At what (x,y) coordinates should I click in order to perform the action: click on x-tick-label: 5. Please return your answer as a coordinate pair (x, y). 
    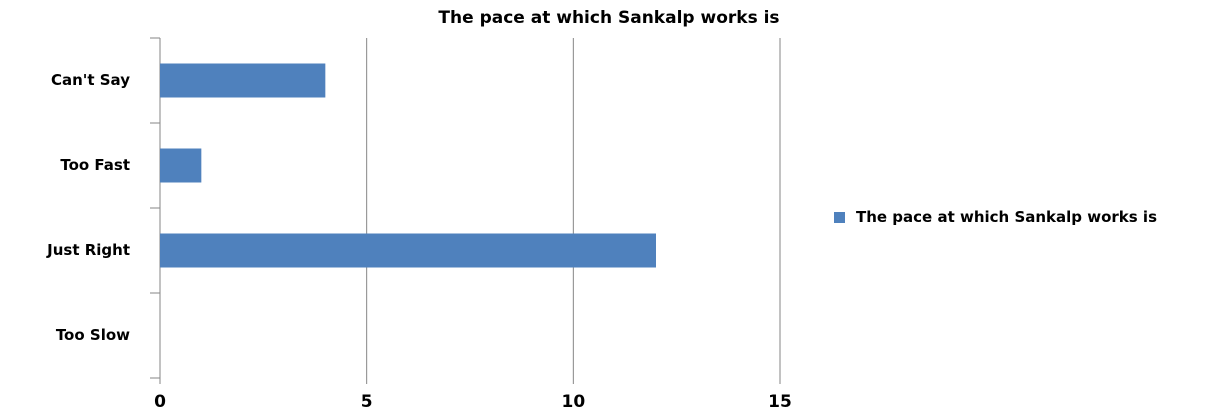
    Looking at the image, I should click on (367, 401).